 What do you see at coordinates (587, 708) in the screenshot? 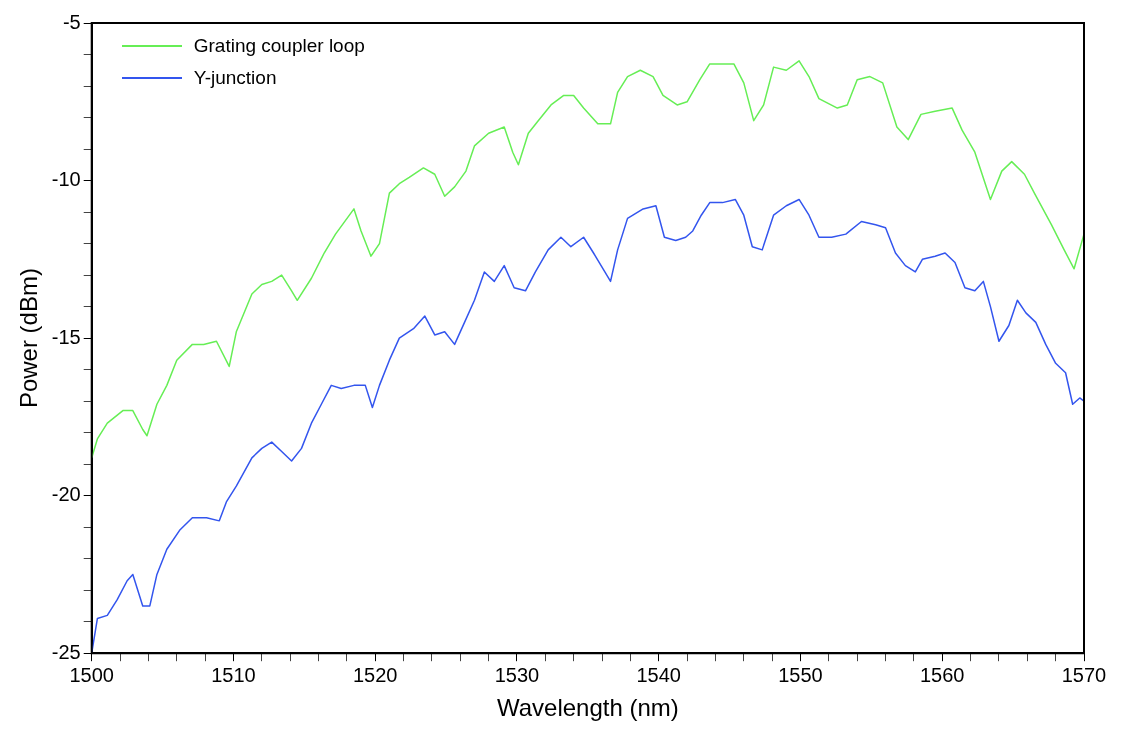
I see `x-axis-title: Wavelength (nm)` at bounding box center [587, 708].